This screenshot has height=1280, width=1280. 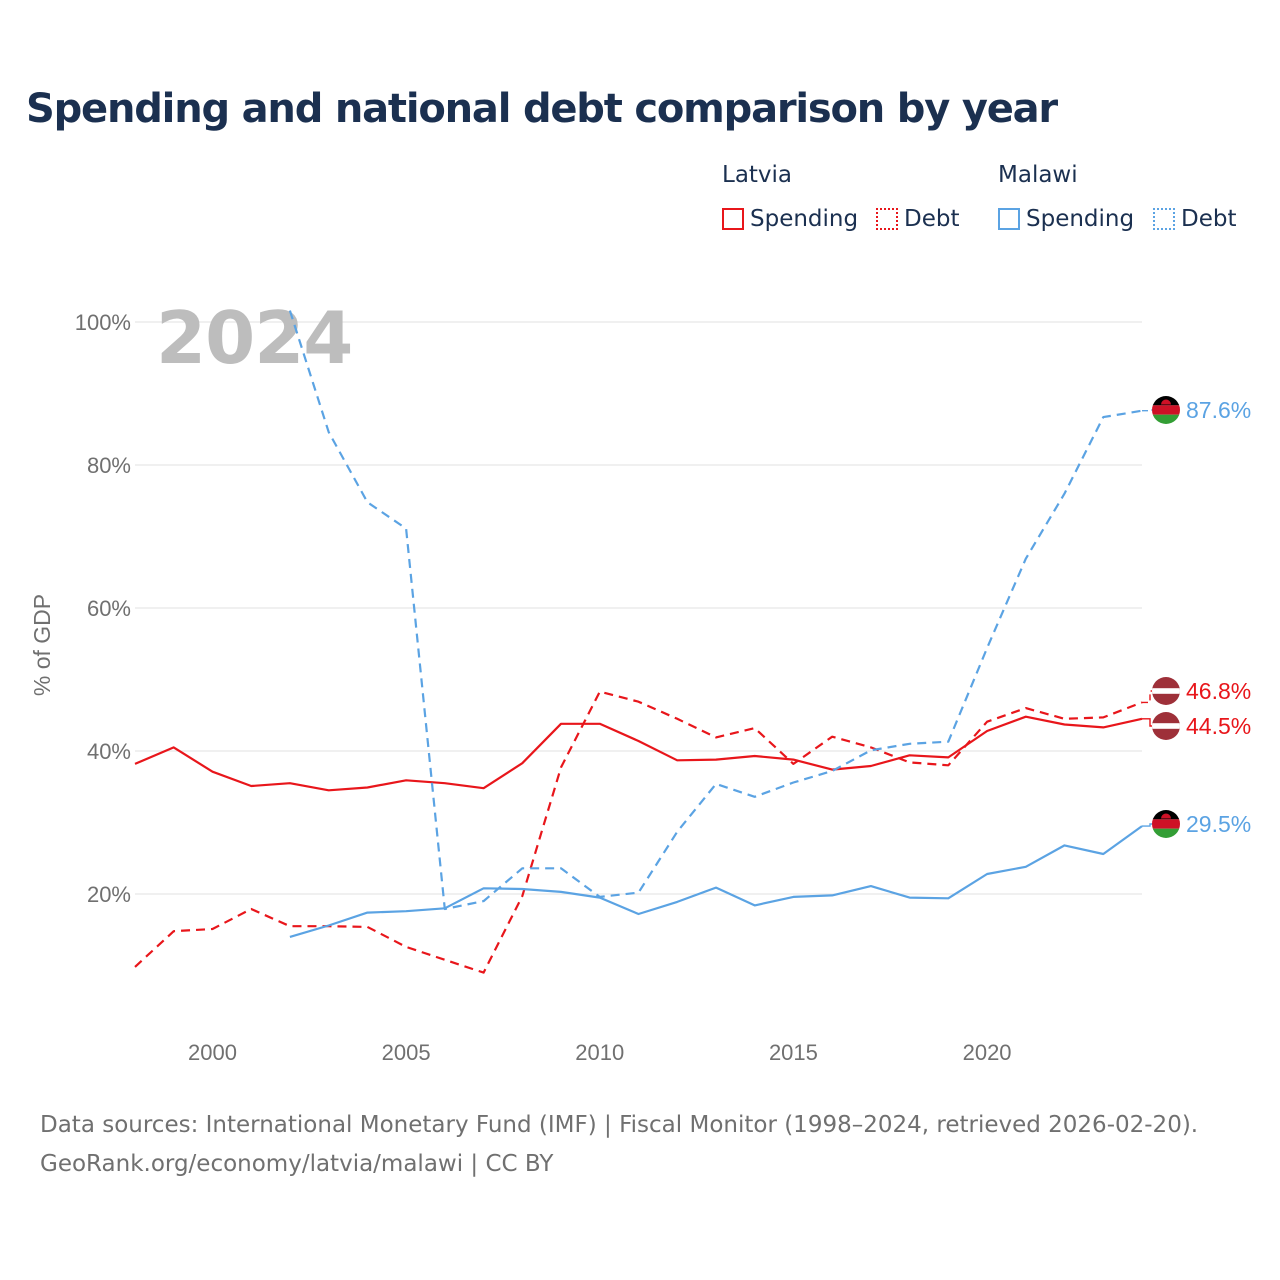 What do you see at coordinates (1218, 726) in the screenshot?
I see `end-value-label: 44.5%` at bounding box center [1218, 726].